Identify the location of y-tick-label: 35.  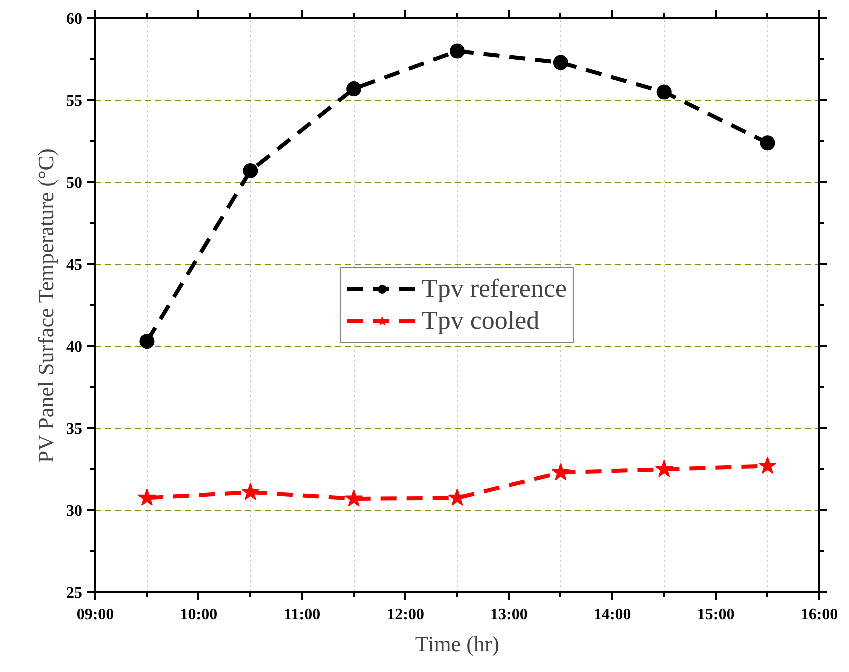
(74, 429).